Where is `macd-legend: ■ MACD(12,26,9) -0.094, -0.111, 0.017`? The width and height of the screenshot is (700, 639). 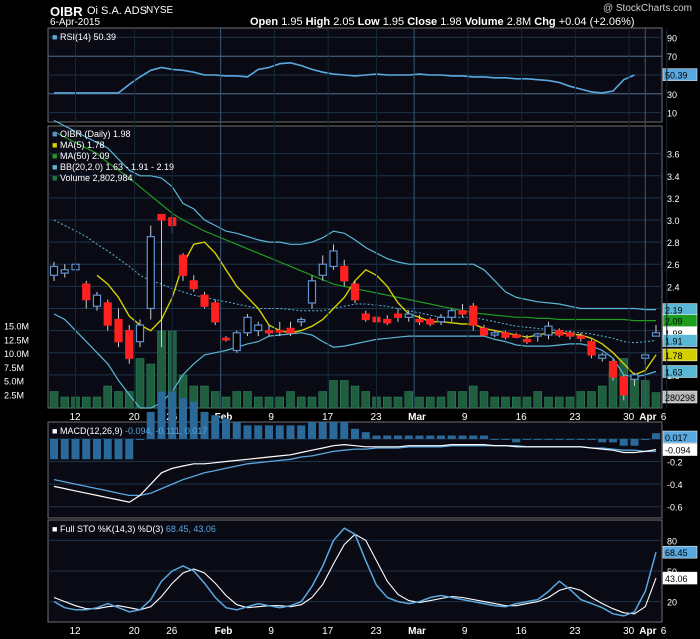
macd-legend: ■ MACD(12,26,9) -0.094, -0.111, 0.017 is located at coordinates (130, 431).